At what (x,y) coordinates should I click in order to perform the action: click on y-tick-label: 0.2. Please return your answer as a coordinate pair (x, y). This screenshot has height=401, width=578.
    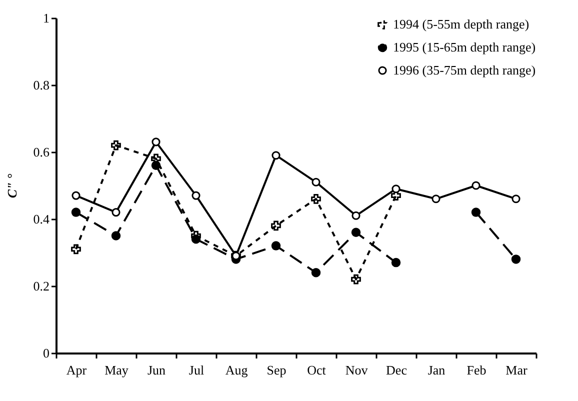
    Looking at the image, I should click on (41, 286).